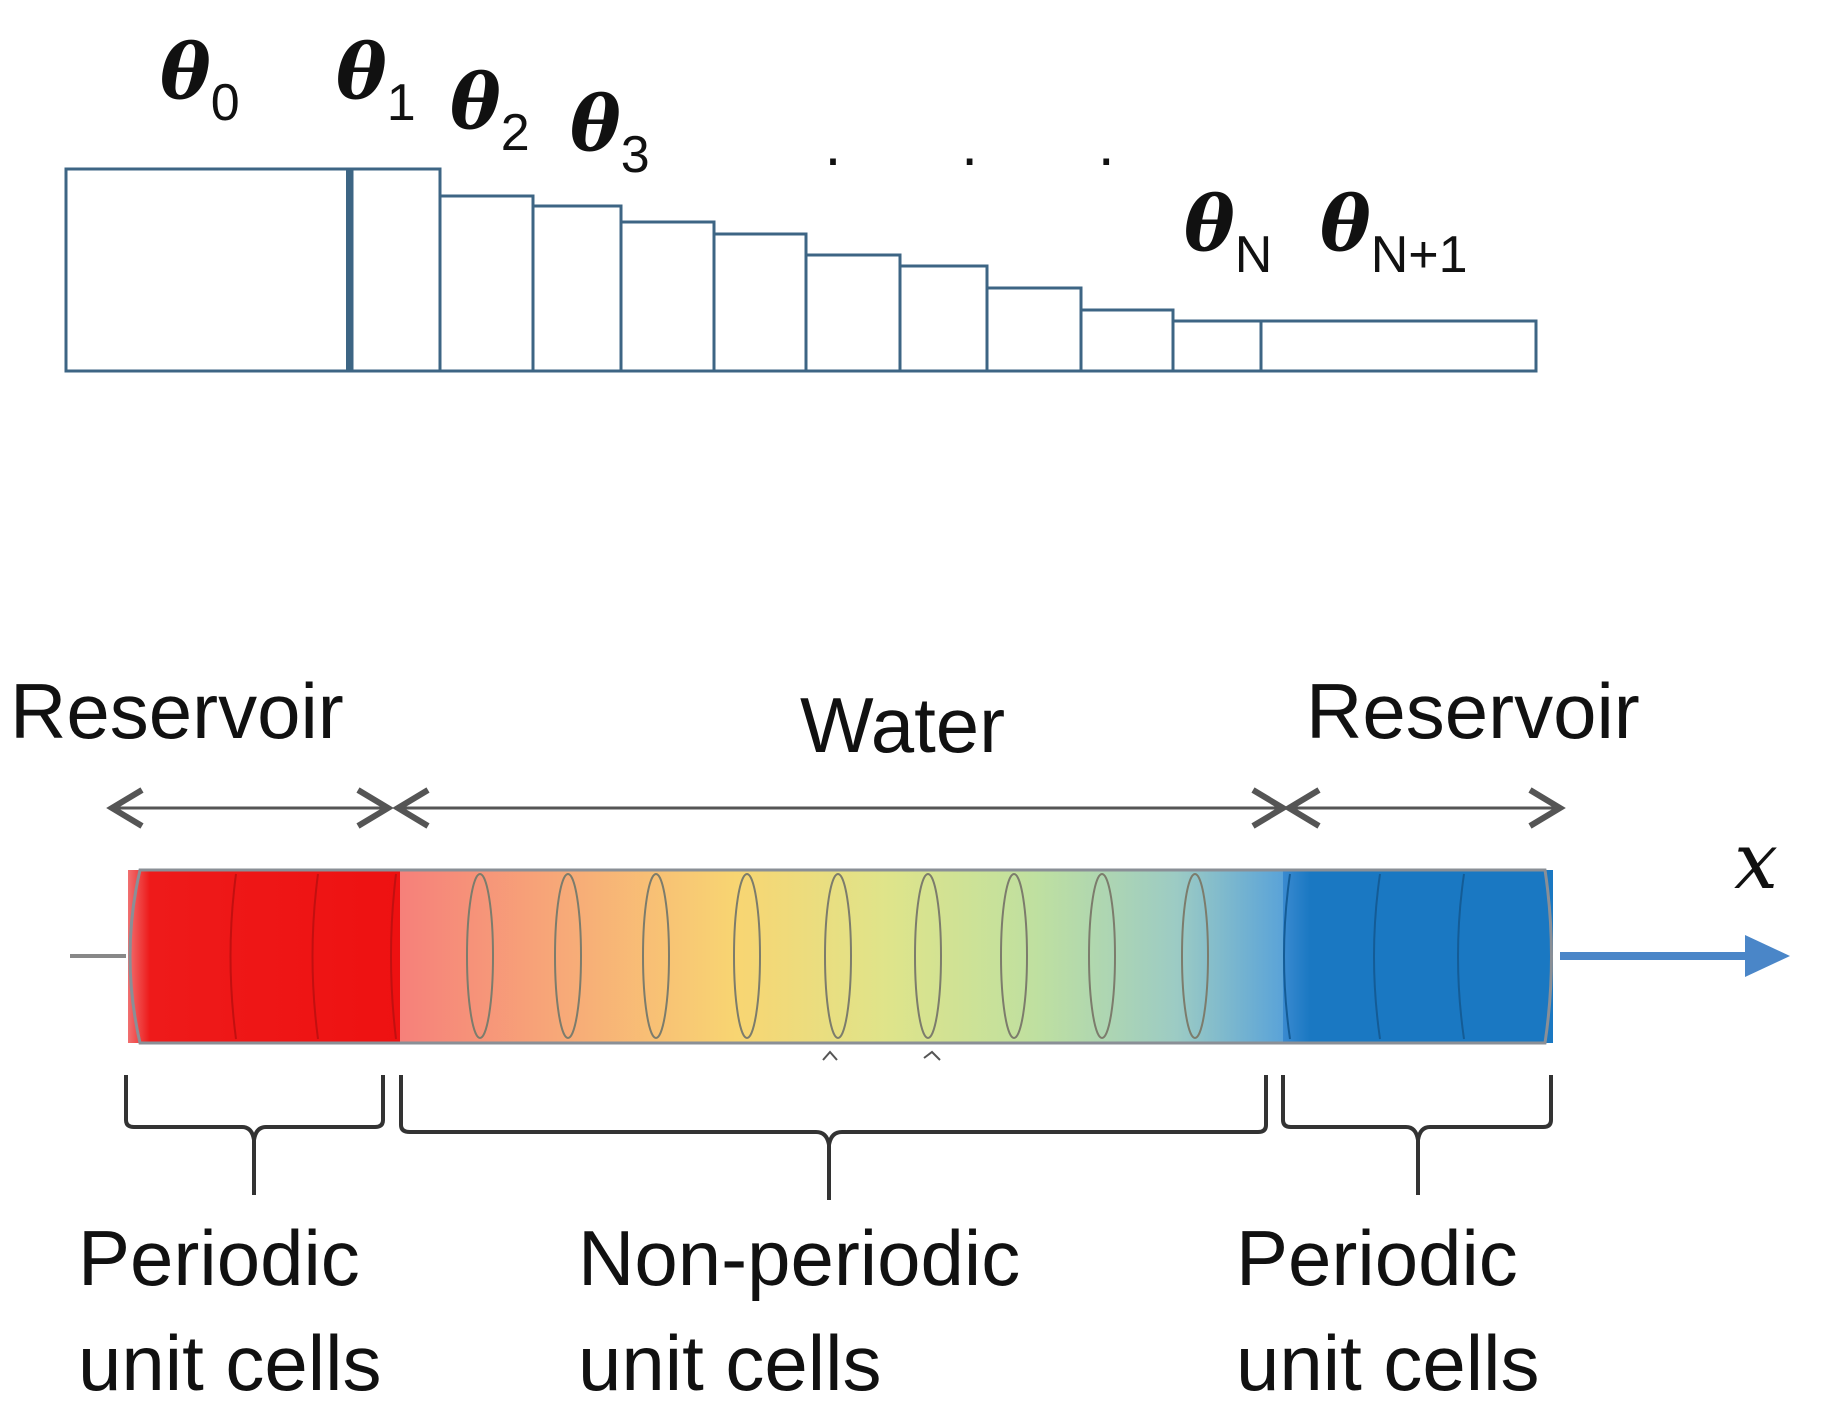  What do you see at coordinates (490, 109) in the screenshot?
I see `label-theta-2: θ2` at bounding box center [490, 109].